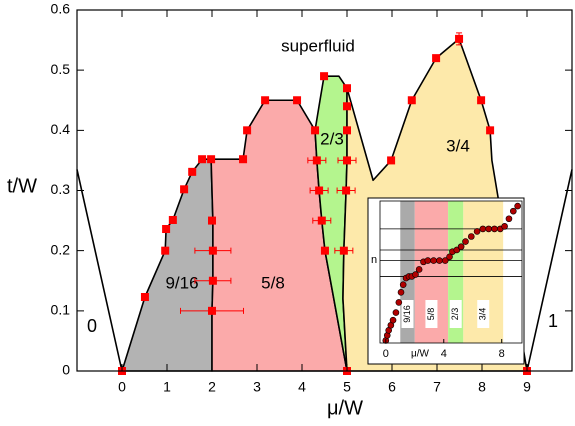 The height and width of the screenshot is (426, 575). I want to click on x-tick-label: 5, so click(347, 387).